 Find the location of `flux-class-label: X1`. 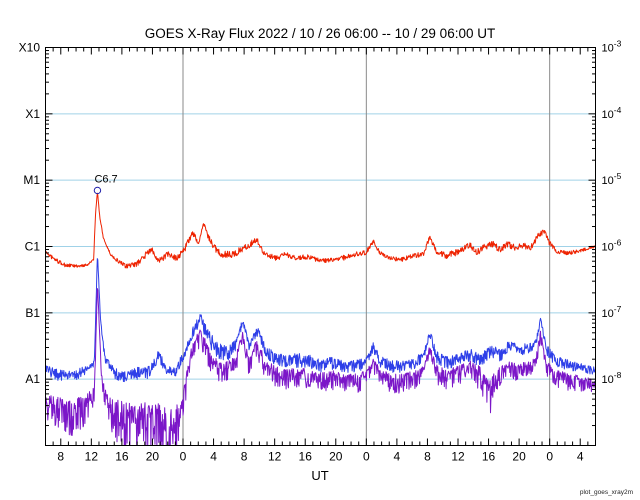

flux-class-label: X1 is located at coordinates (32, 114).